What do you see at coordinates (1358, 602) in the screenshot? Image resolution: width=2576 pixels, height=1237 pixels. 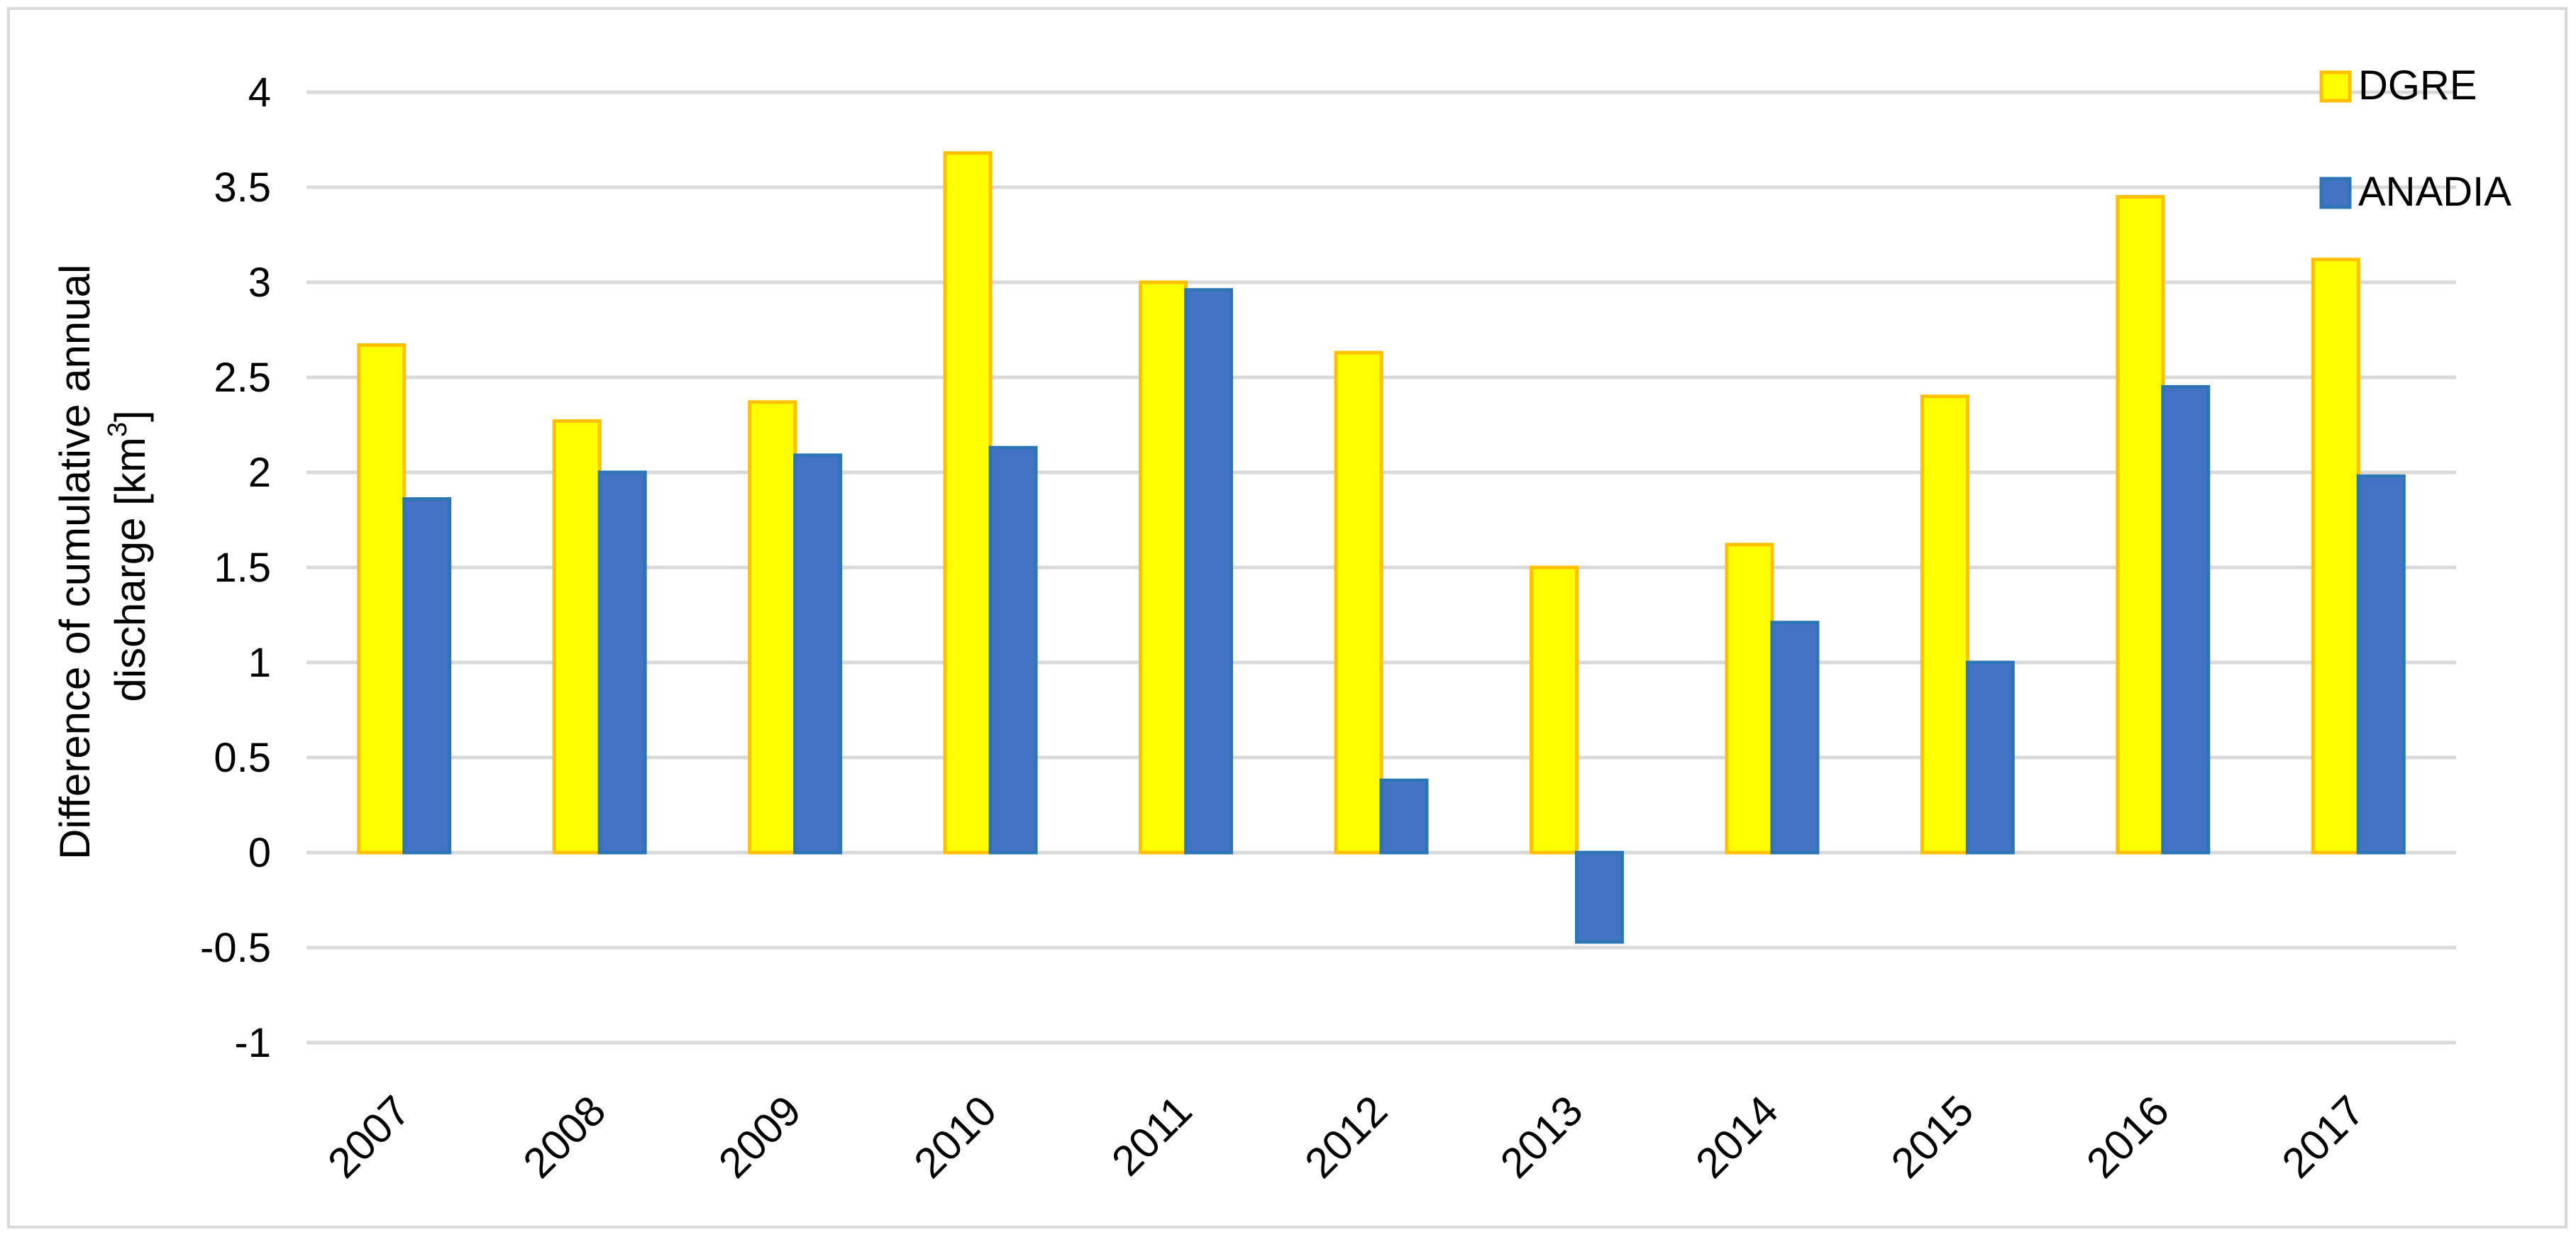 I see `bar-dgre-2012` at bounding box center [1358, 602].